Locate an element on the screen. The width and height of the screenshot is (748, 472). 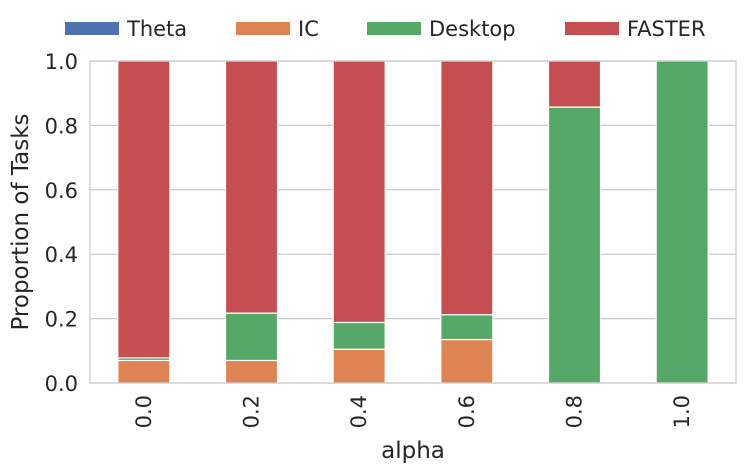
legend-swatch-faster is located at coordinates (592, 28).